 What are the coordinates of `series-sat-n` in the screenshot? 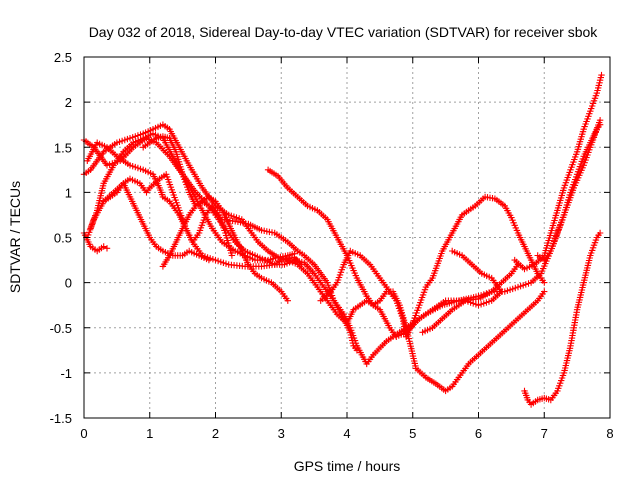 It's located at (558, 172).